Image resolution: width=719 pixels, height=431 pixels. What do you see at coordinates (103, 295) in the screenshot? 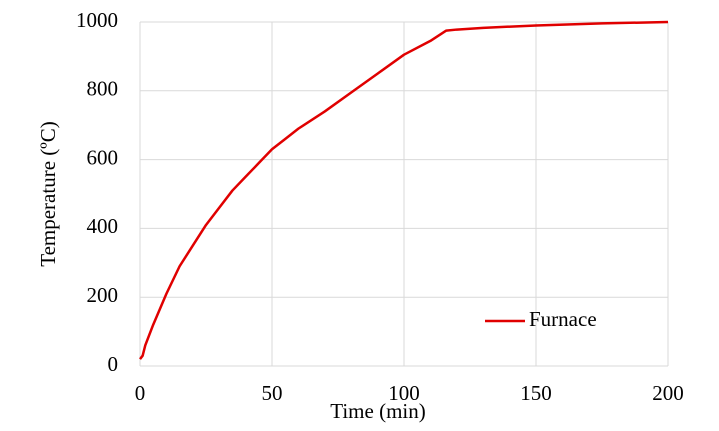
I see `y-tick-label: 200` at bounding box center [103, 295].